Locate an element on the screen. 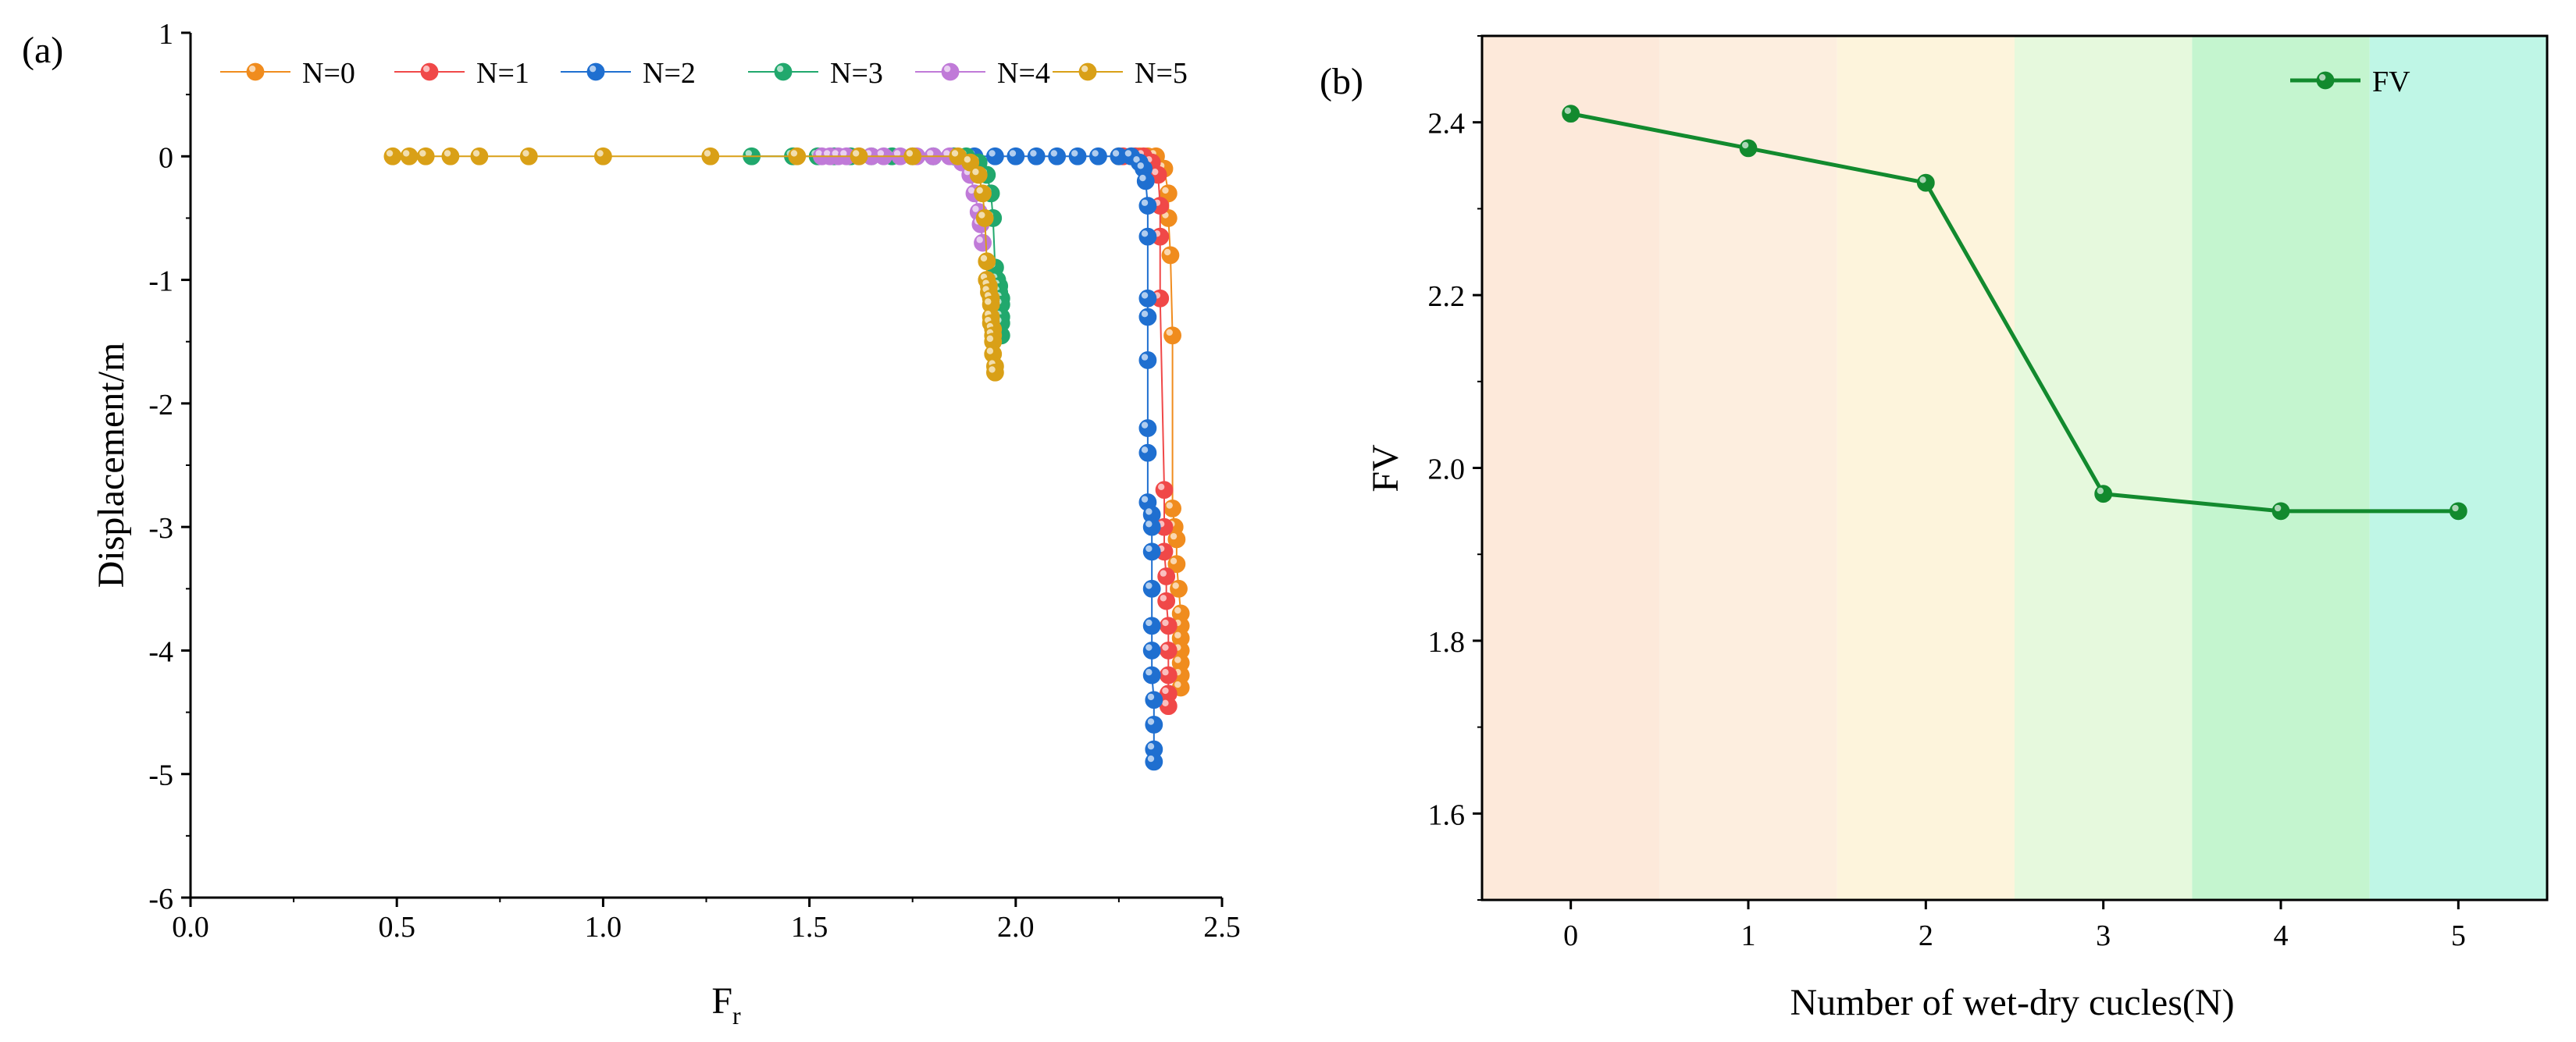 The height and width of the screenshot is (1042, 2576). panel-b-series-group is located at coordinates (2014, 313).